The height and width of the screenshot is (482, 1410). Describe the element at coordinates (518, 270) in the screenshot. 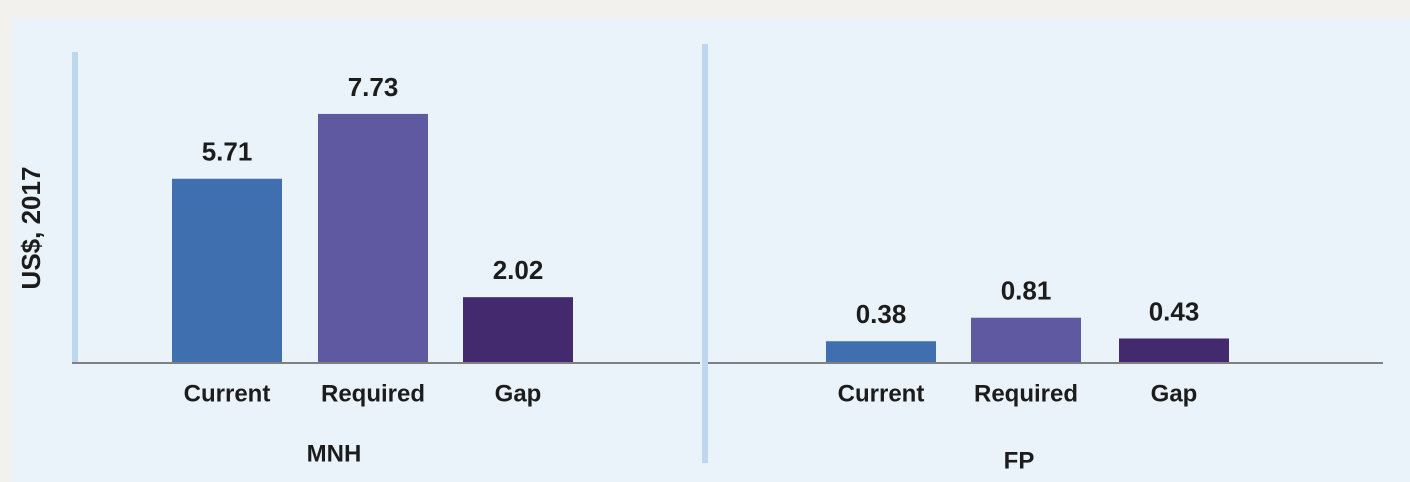

I see `data-label: 2.02` at that location.